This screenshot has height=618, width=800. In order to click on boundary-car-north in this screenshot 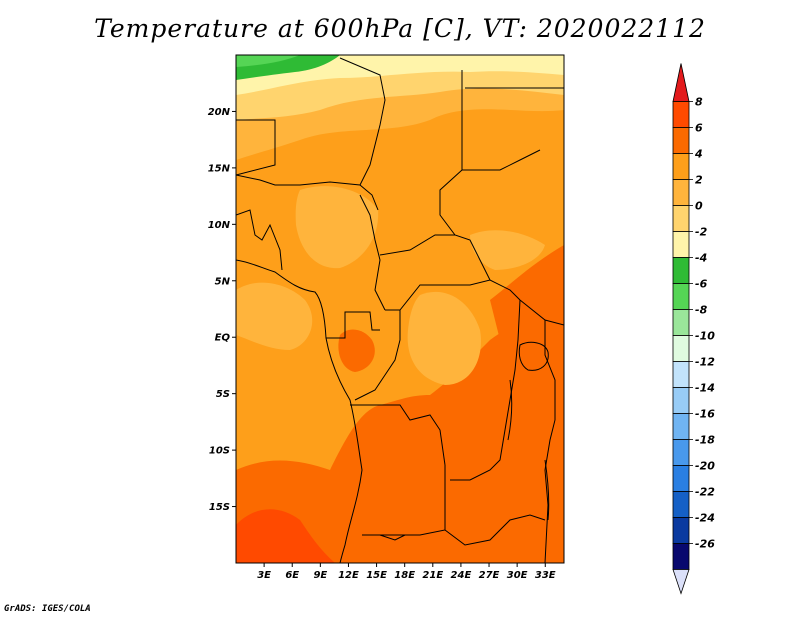, I will do `click(417, 245)`.